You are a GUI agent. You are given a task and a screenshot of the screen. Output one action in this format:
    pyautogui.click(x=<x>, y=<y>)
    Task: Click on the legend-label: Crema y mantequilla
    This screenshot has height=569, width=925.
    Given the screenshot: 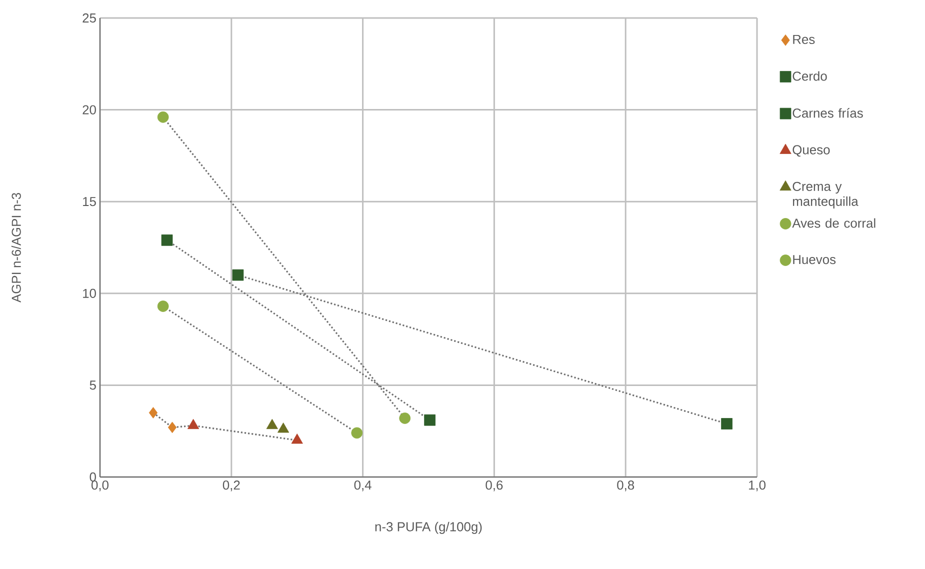 What is the action you would take?
    pyautogui.click(x=825, y=195)
    